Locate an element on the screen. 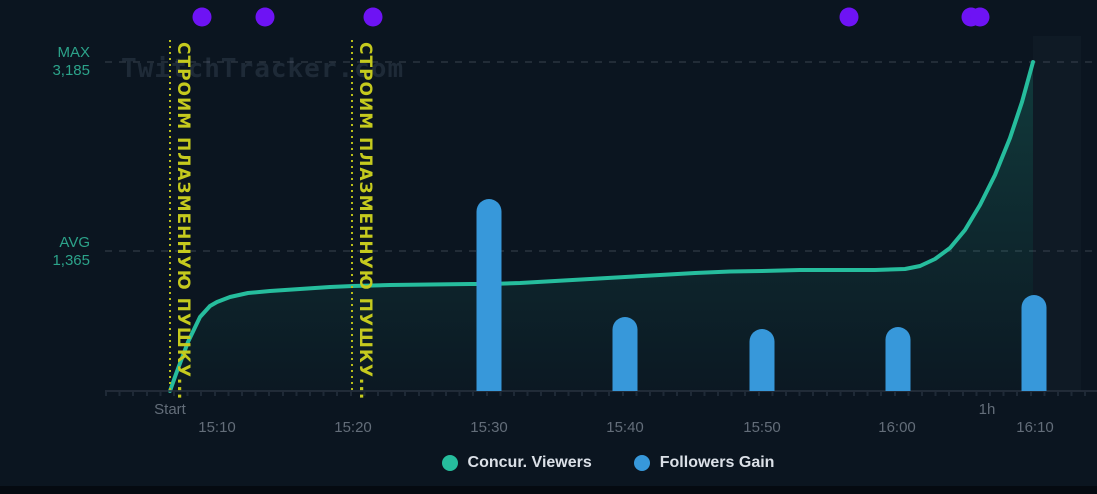 This screenshot has height=494, width=1097. x-axis-label: 1h is located at coordinates (987, 409).